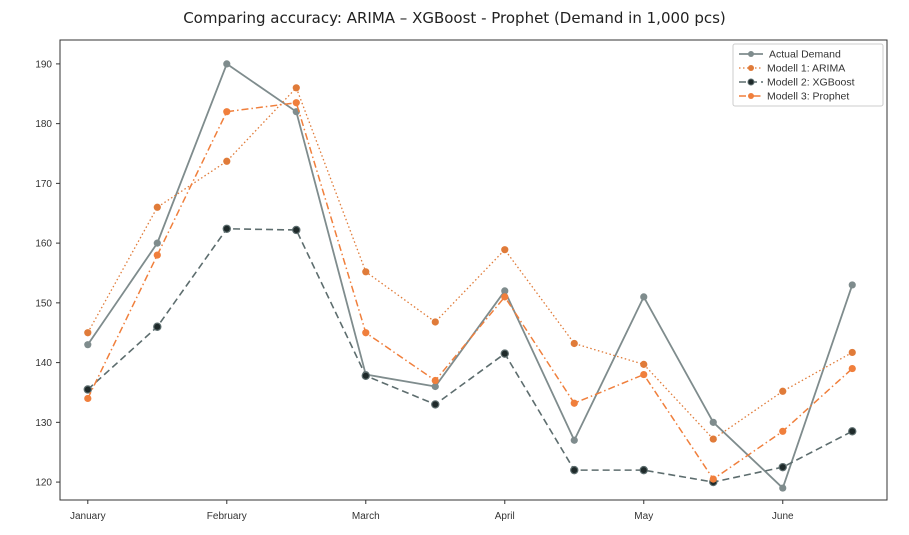 The height and width of the screenshot is (535, 909). I want to click on x-tick-label: April, so click(505, 516).